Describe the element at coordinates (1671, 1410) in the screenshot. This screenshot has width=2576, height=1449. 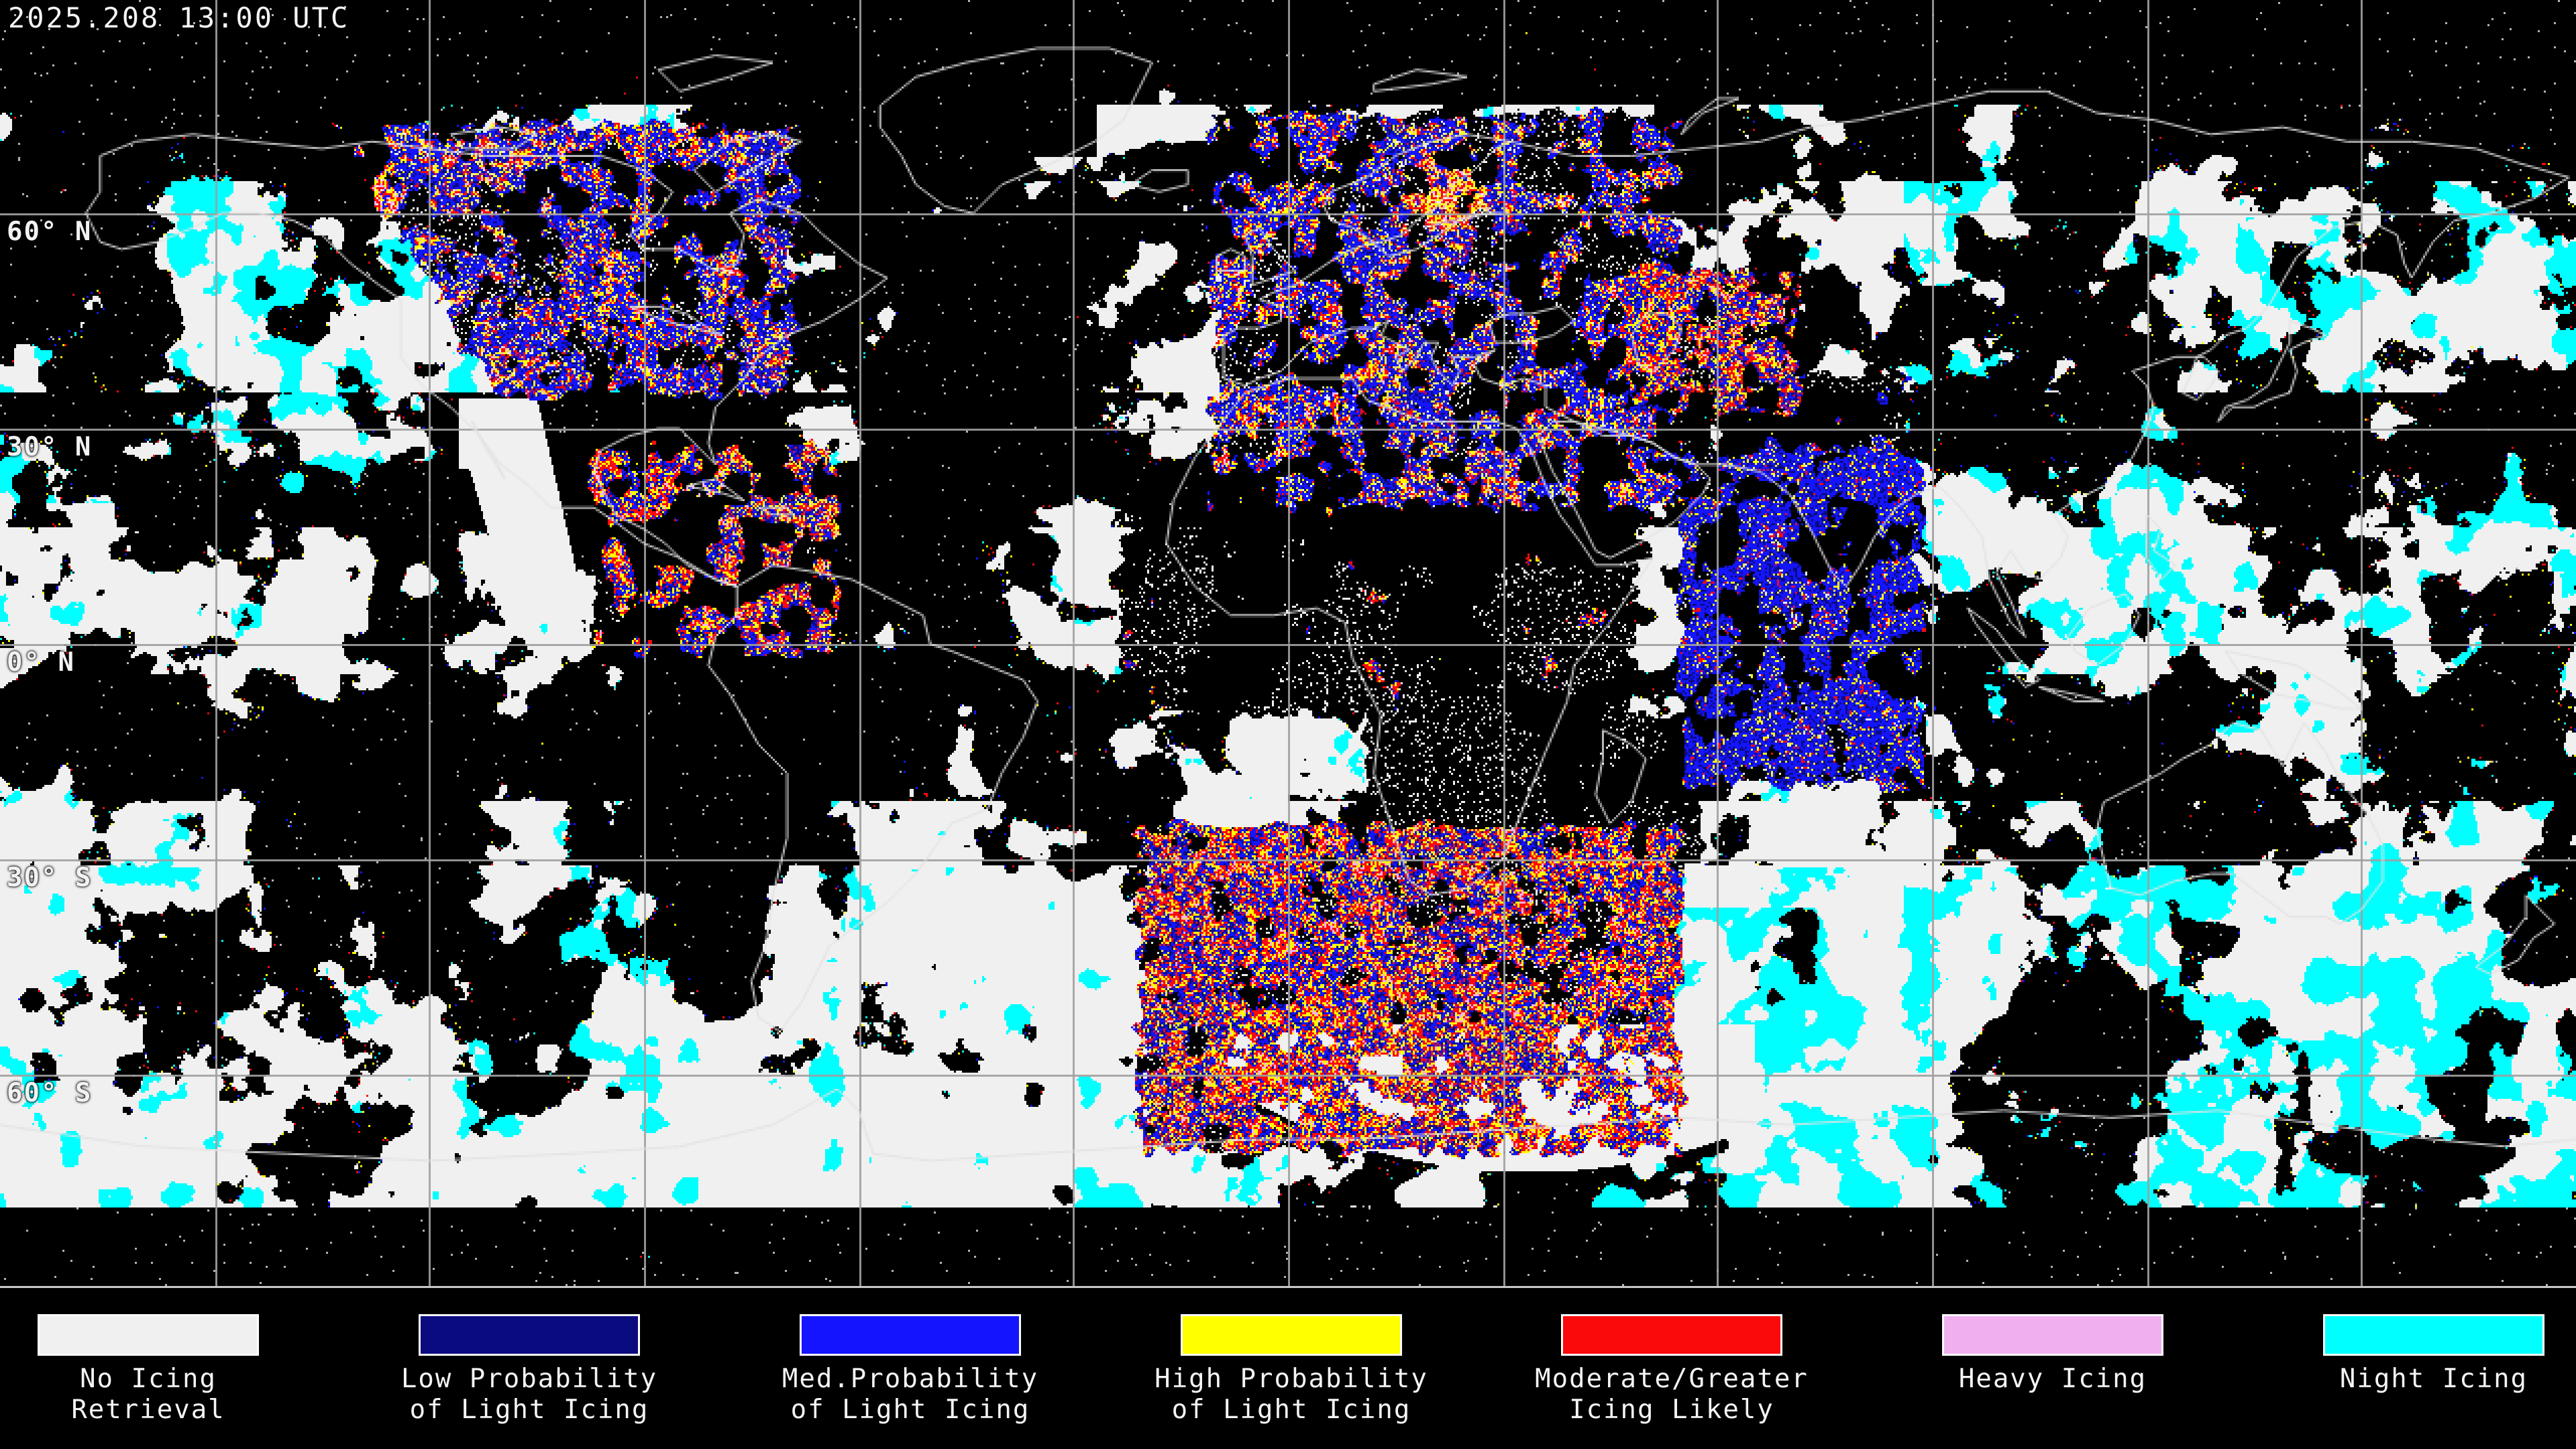
I see `legend-label-line: Icing Likely` at that location.